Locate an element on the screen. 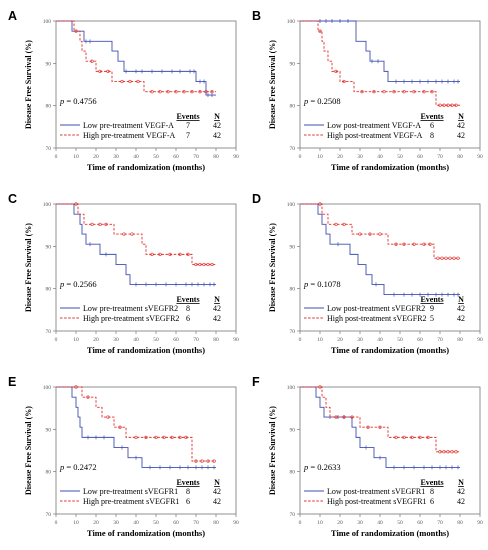 This screenshot has width=488, height=550. legend-series-name: Low post-treatment VEGF-A is located at coordinates (374, 125).